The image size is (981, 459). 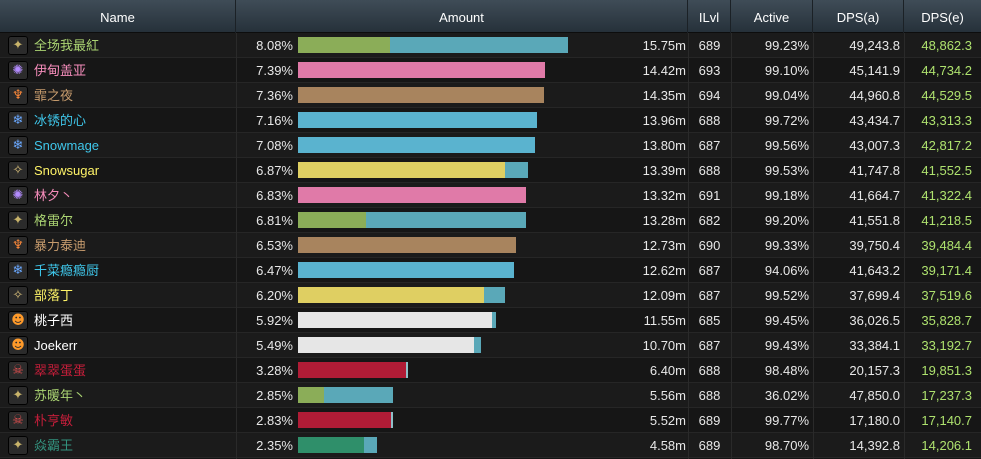 What do you see at coordinates (54, 320) in the screenshot?
I see `player-name: 桃子西` at bounding box center [54, 320].